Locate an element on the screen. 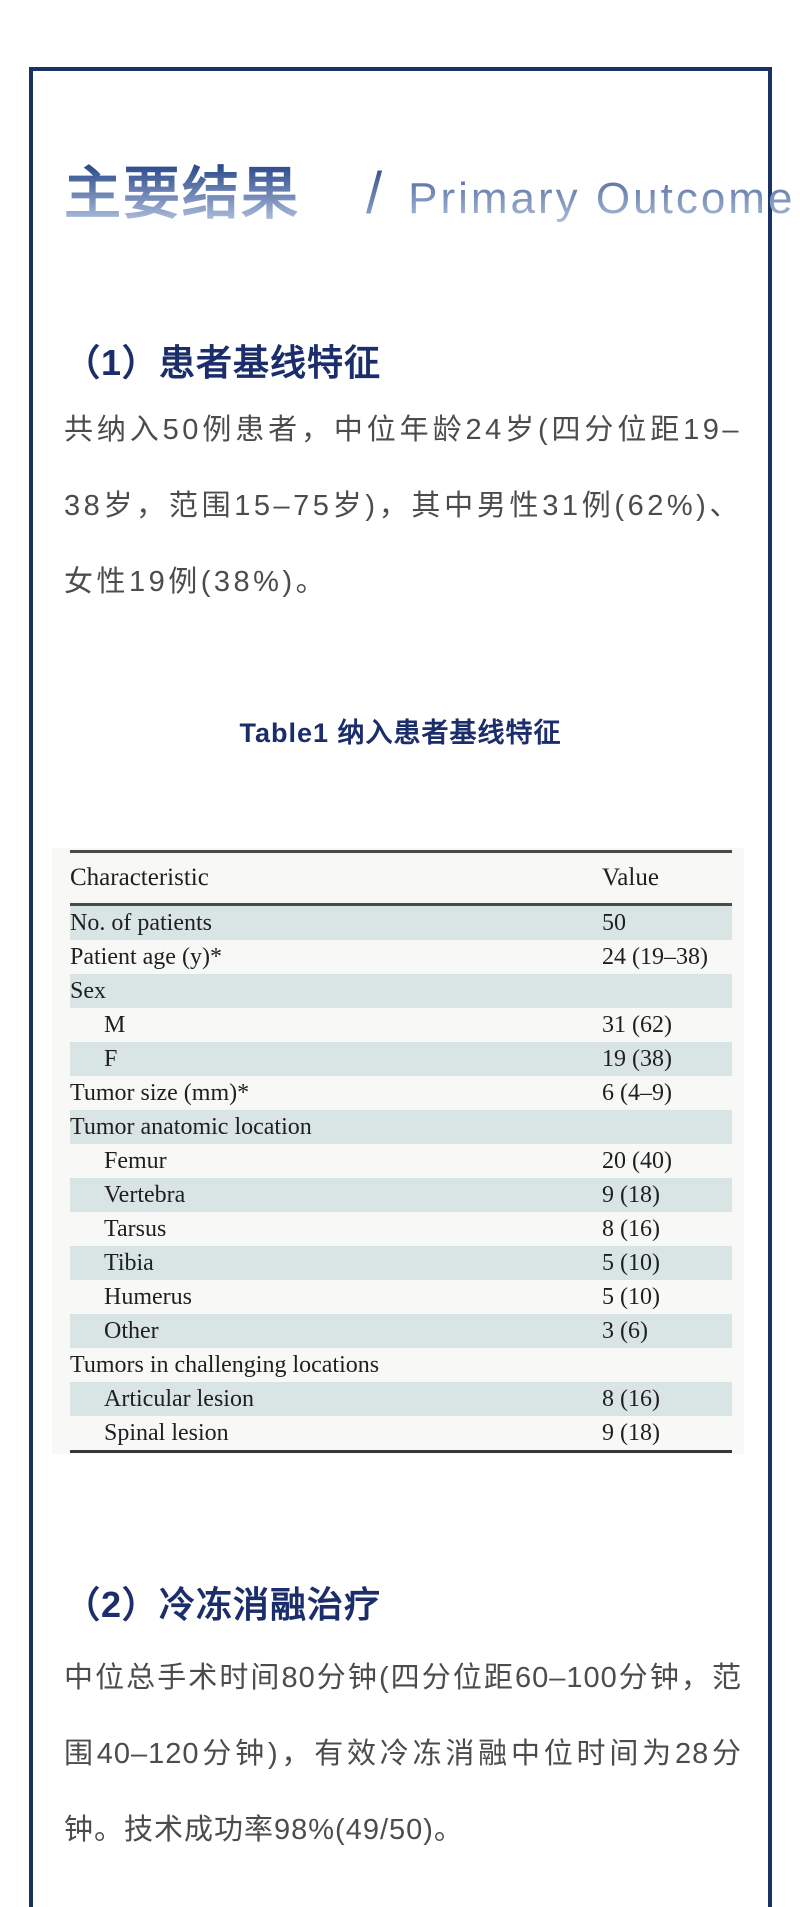 Image resolution: width=800 pixels, height=1907 pixels. table-row: Spinal lesion 9 (18) is located at coordinates (401, 1433).